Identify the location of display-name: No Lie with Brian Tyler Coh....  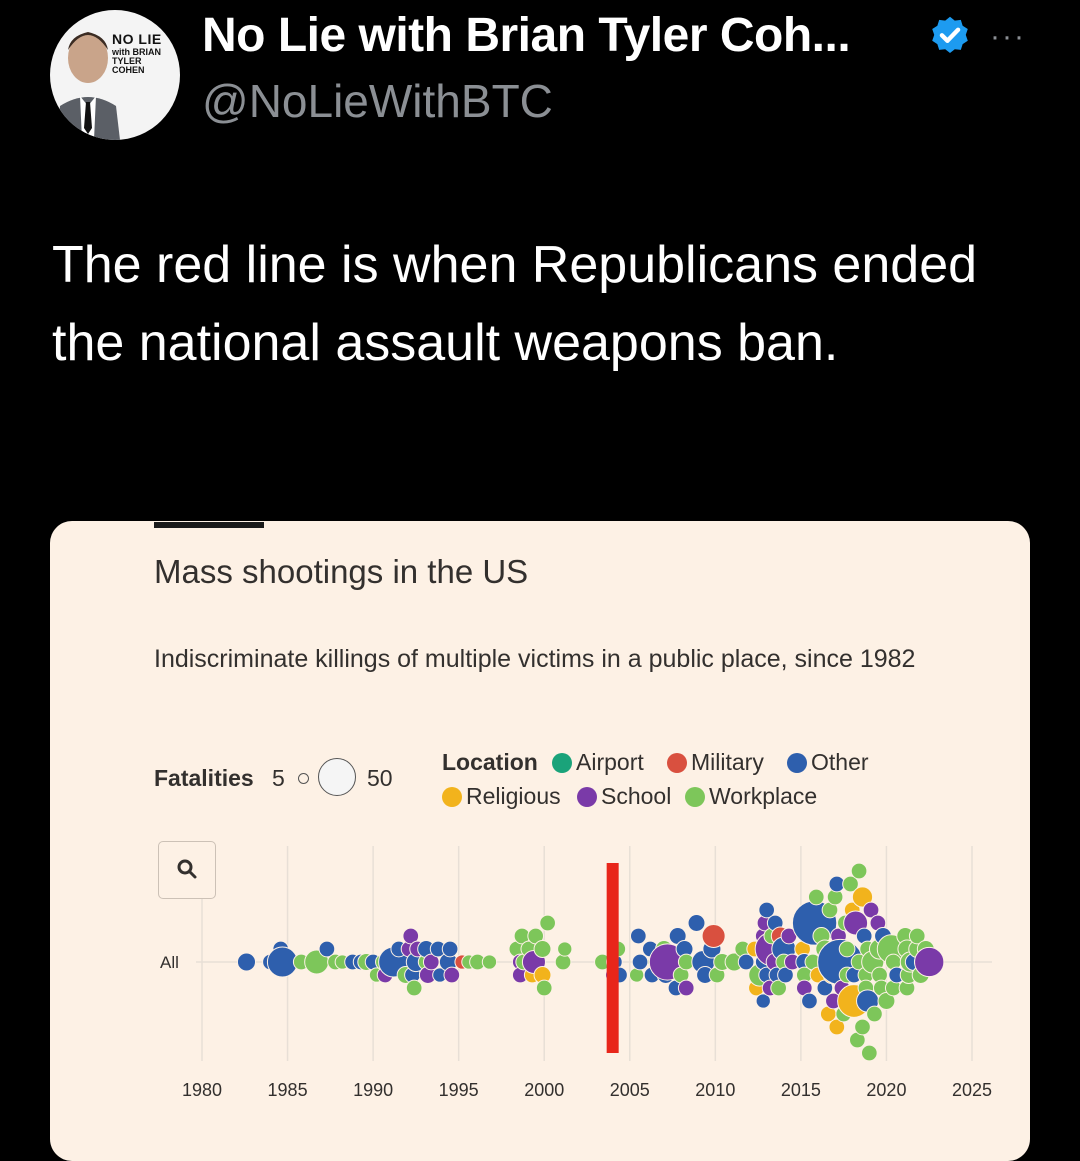
(526, 35).